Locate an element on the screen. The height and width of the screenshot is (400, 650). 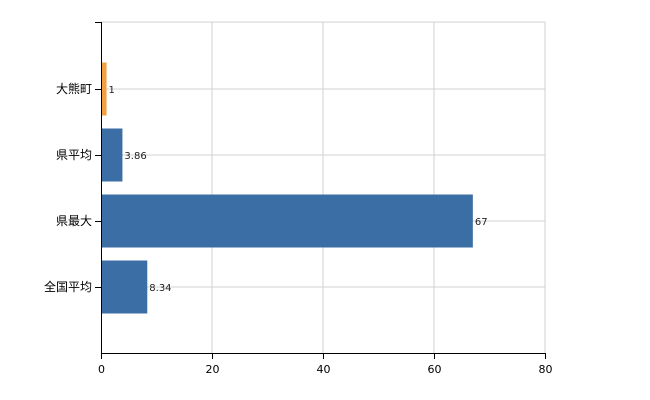
category-label-3: 全国平均 is located at coordinates (68, 286).